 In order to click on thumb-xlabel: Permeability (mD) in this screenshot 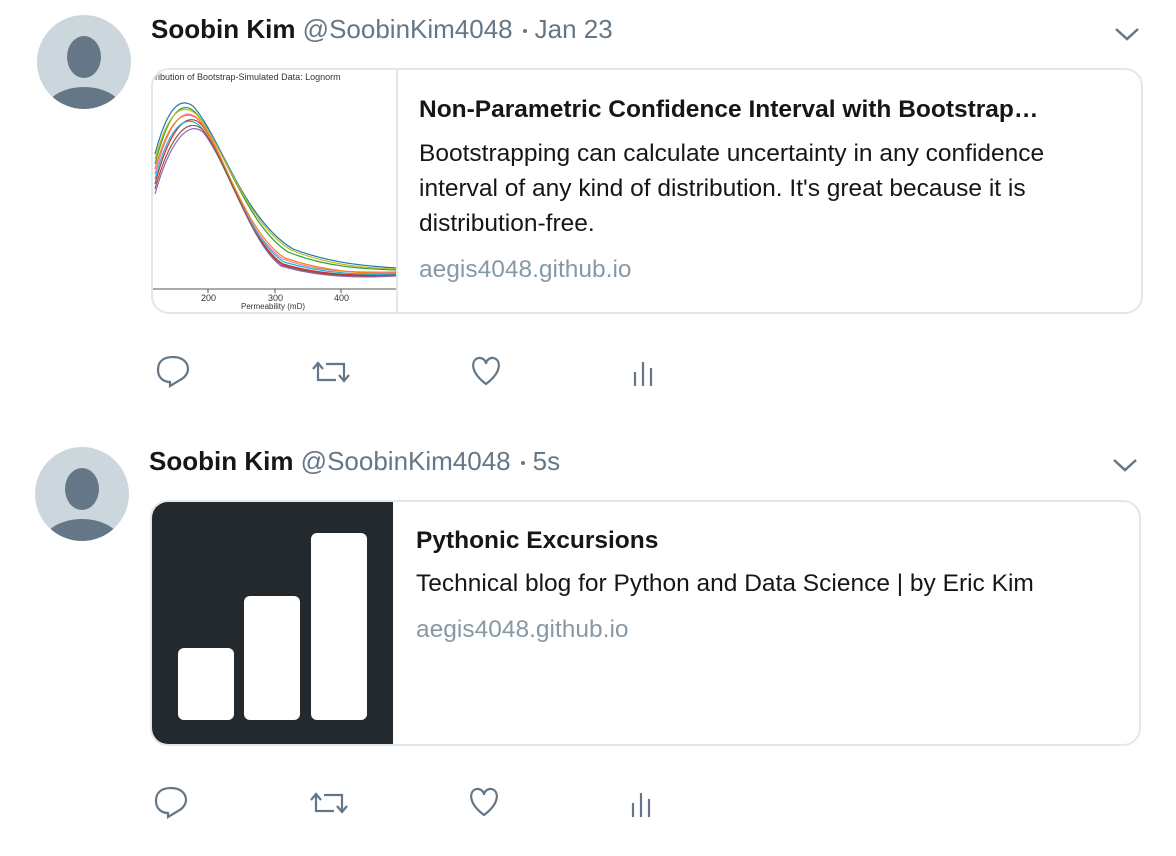, I will do `click(273, 306)`.